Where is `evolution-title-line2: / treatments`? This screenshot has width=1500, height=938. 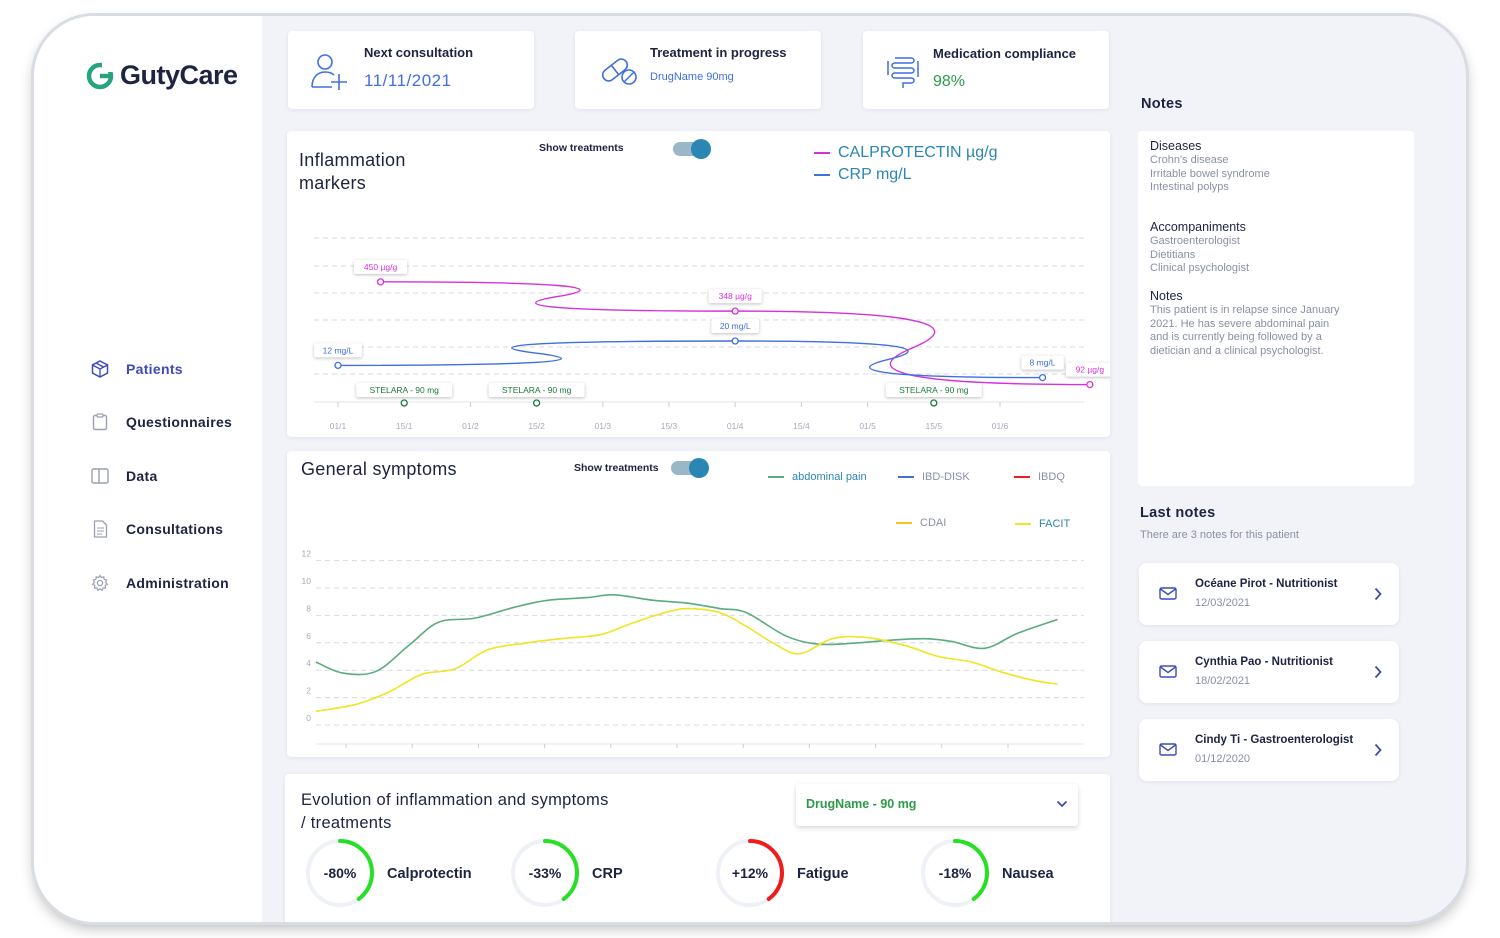 evolution-title-line2: / treatments is located at coordinates (346, 823).